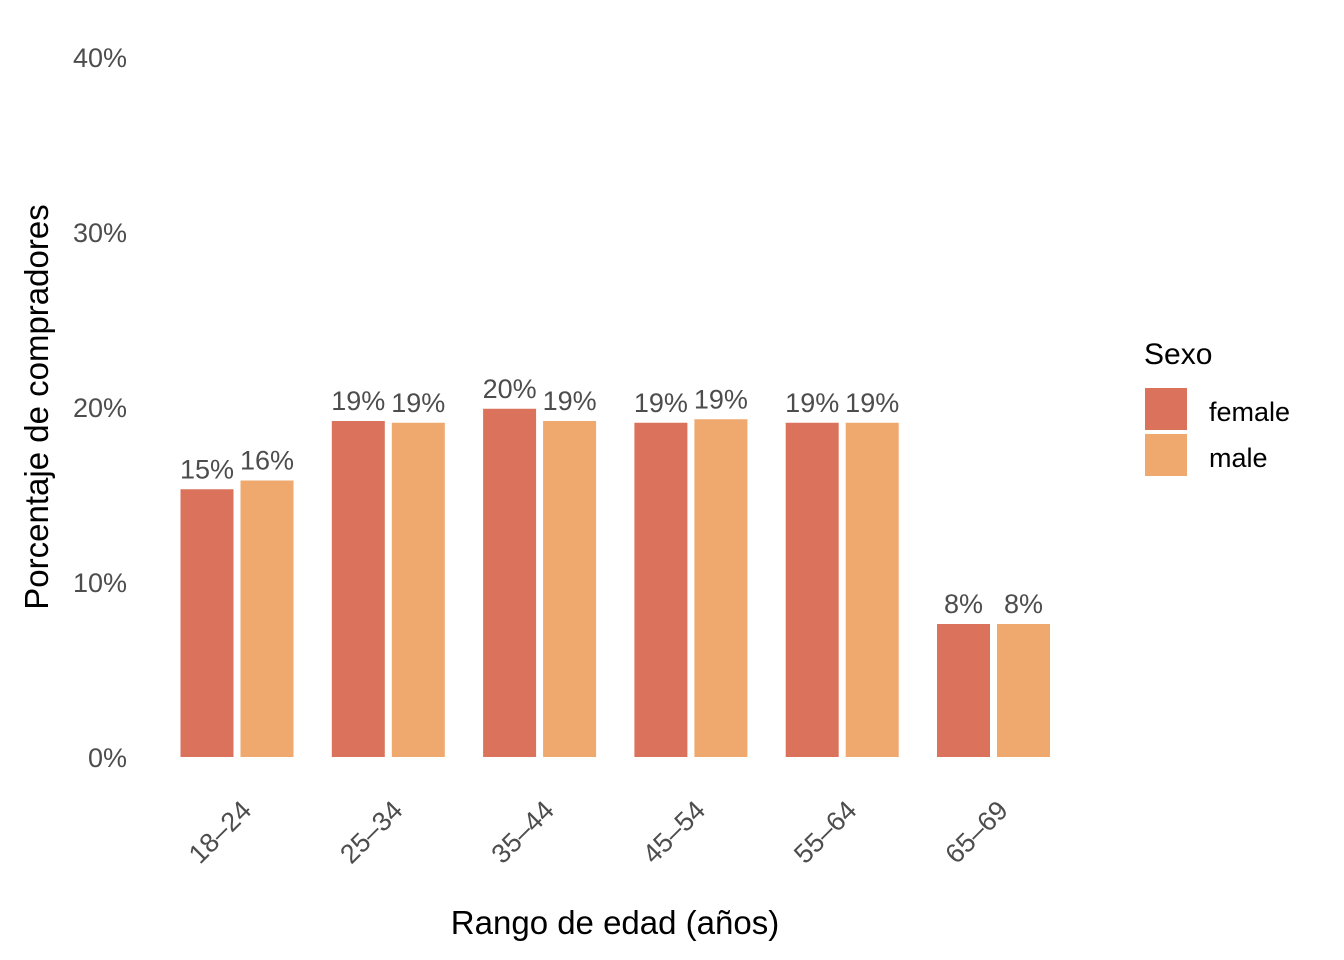 The height and width of the screenshot is (960, 1344). I want to click on x-tick-label: 18–24, so click(220, 832).